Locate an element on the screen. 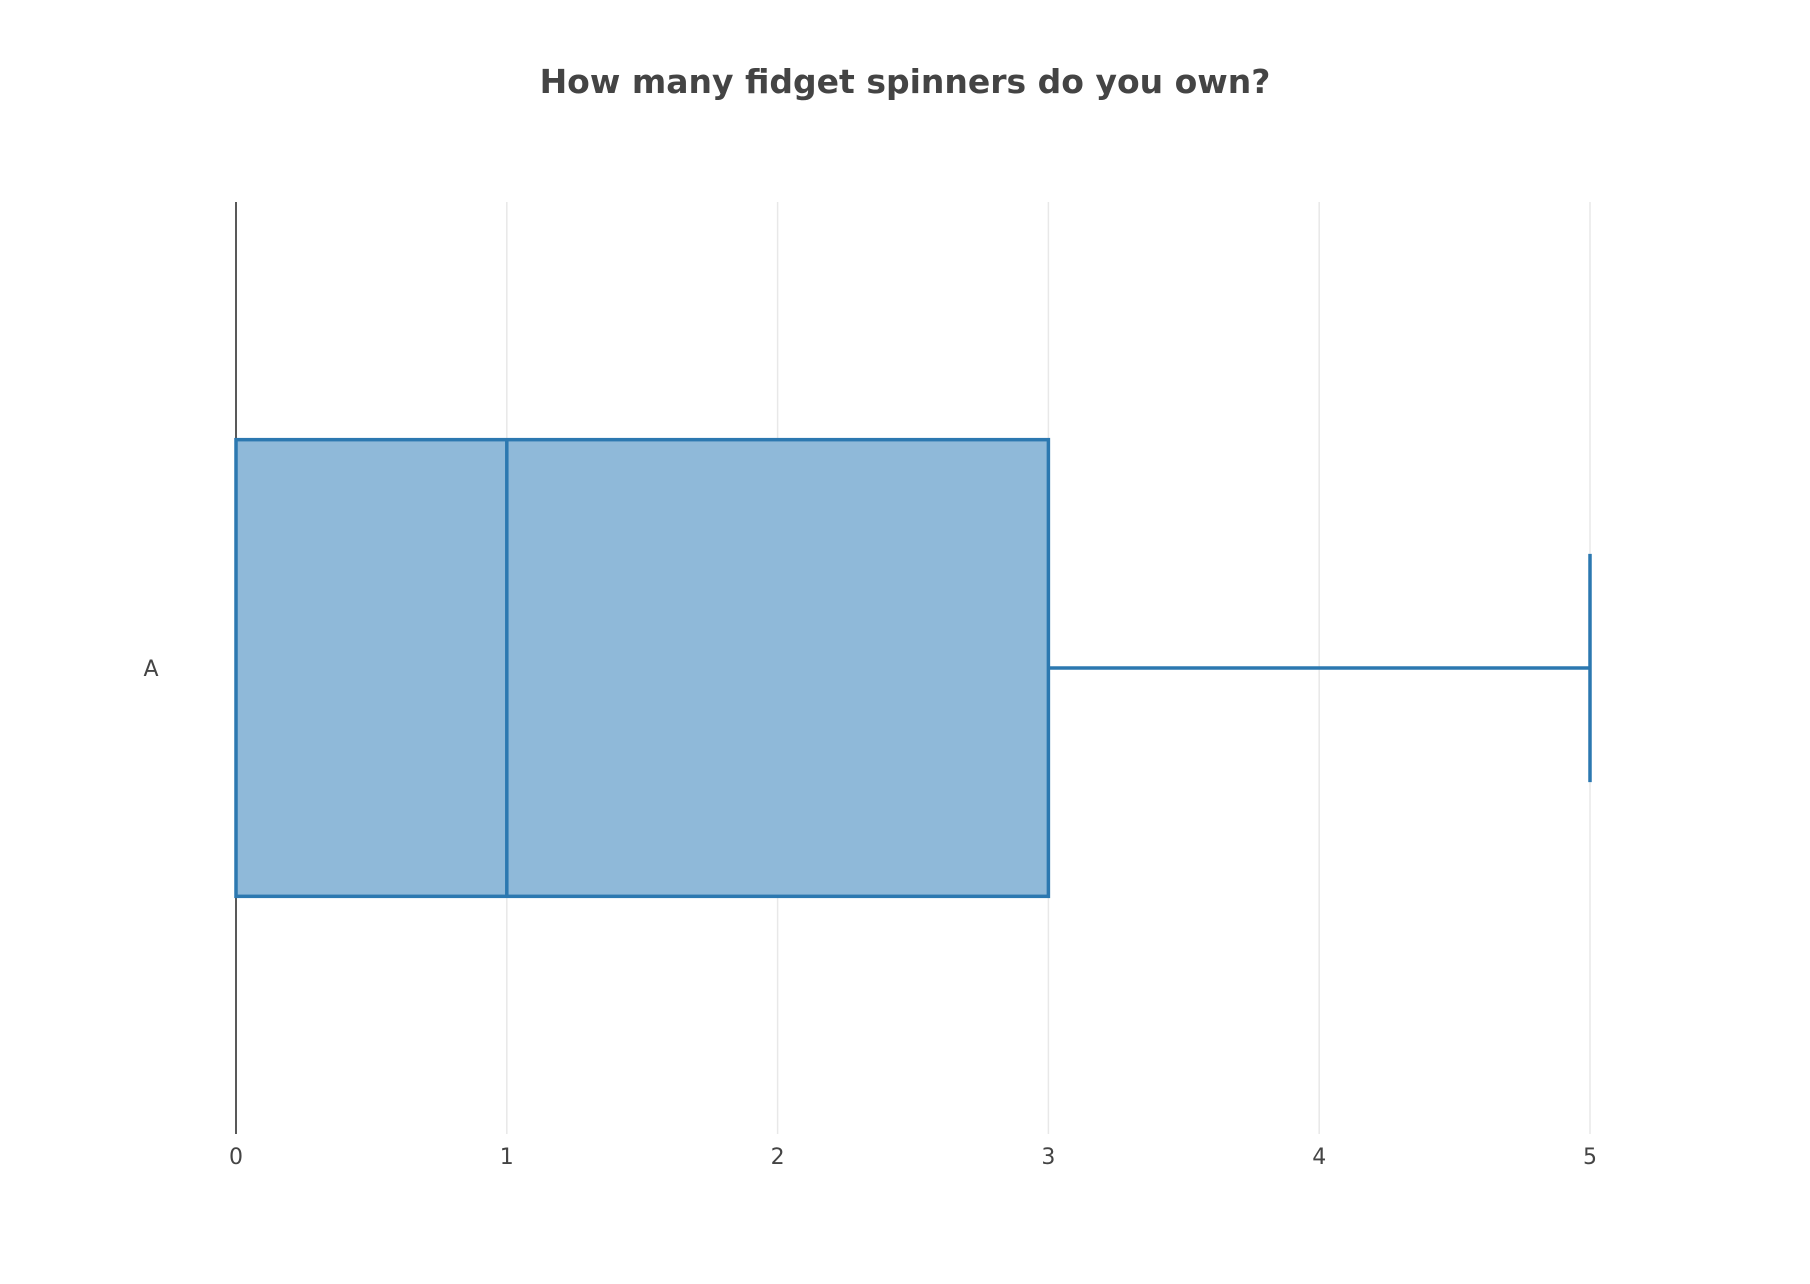 The height and width of the screenshot is (1284, 1810). x-tick-label: 2 is located at coordinates (778, 1157).